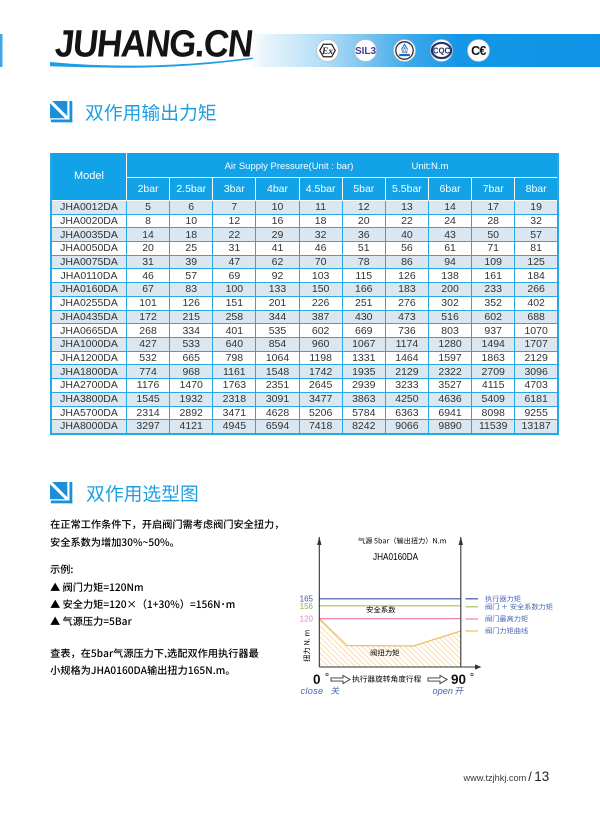 This screenshot has height=820, width=600. What do you see at coordinates (442, 50) in the screenshot?
I see `svg-text: CQC` at bounding box center [442, 50].